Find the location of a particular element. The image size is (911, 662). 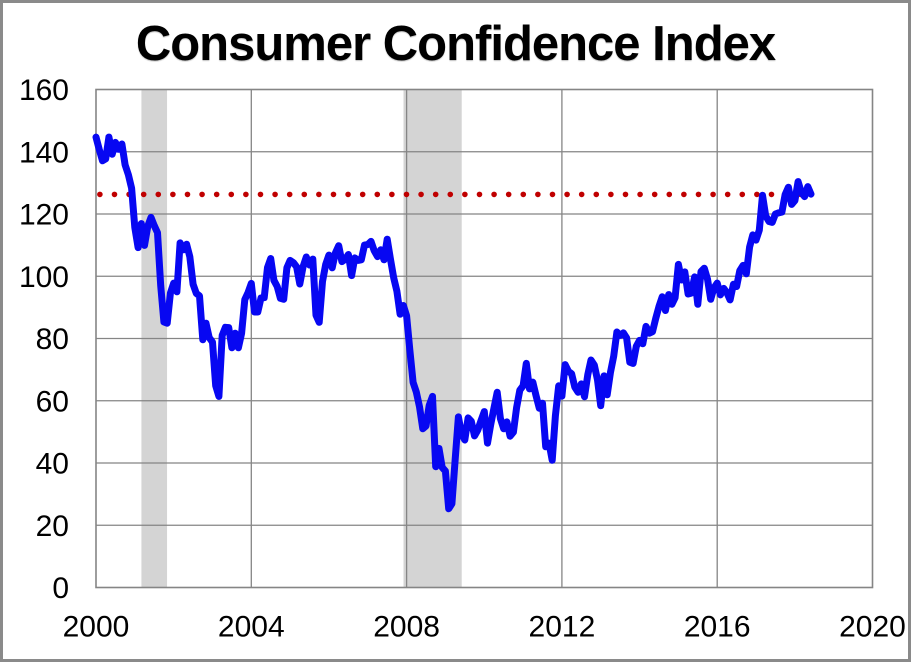

y-tick-label: 40 is located at coordinates (52, 464).